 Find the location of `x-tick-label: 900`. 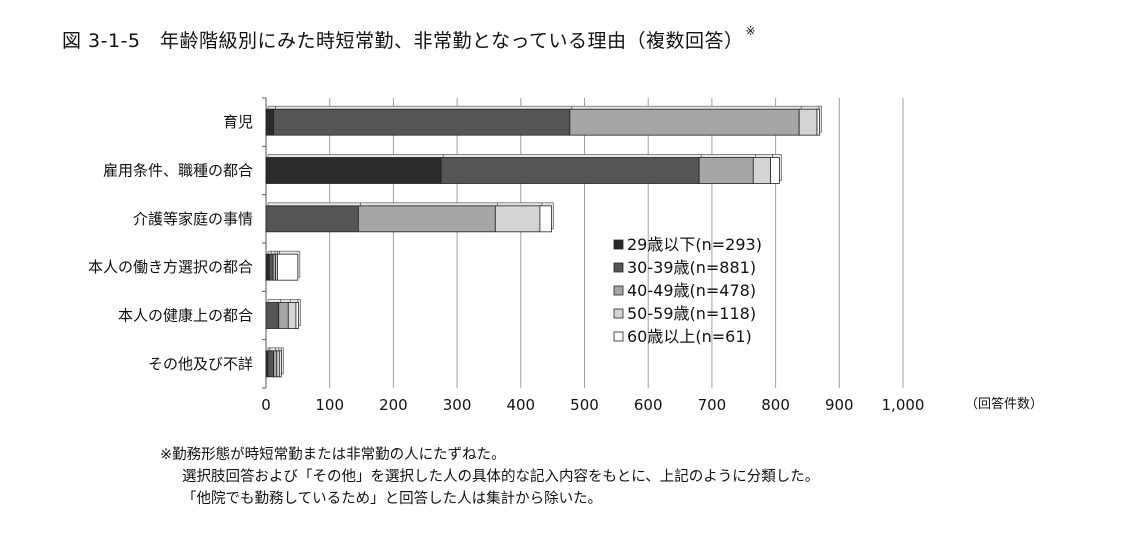

x-tick-label: 900 is located at coordinates (839, 405).